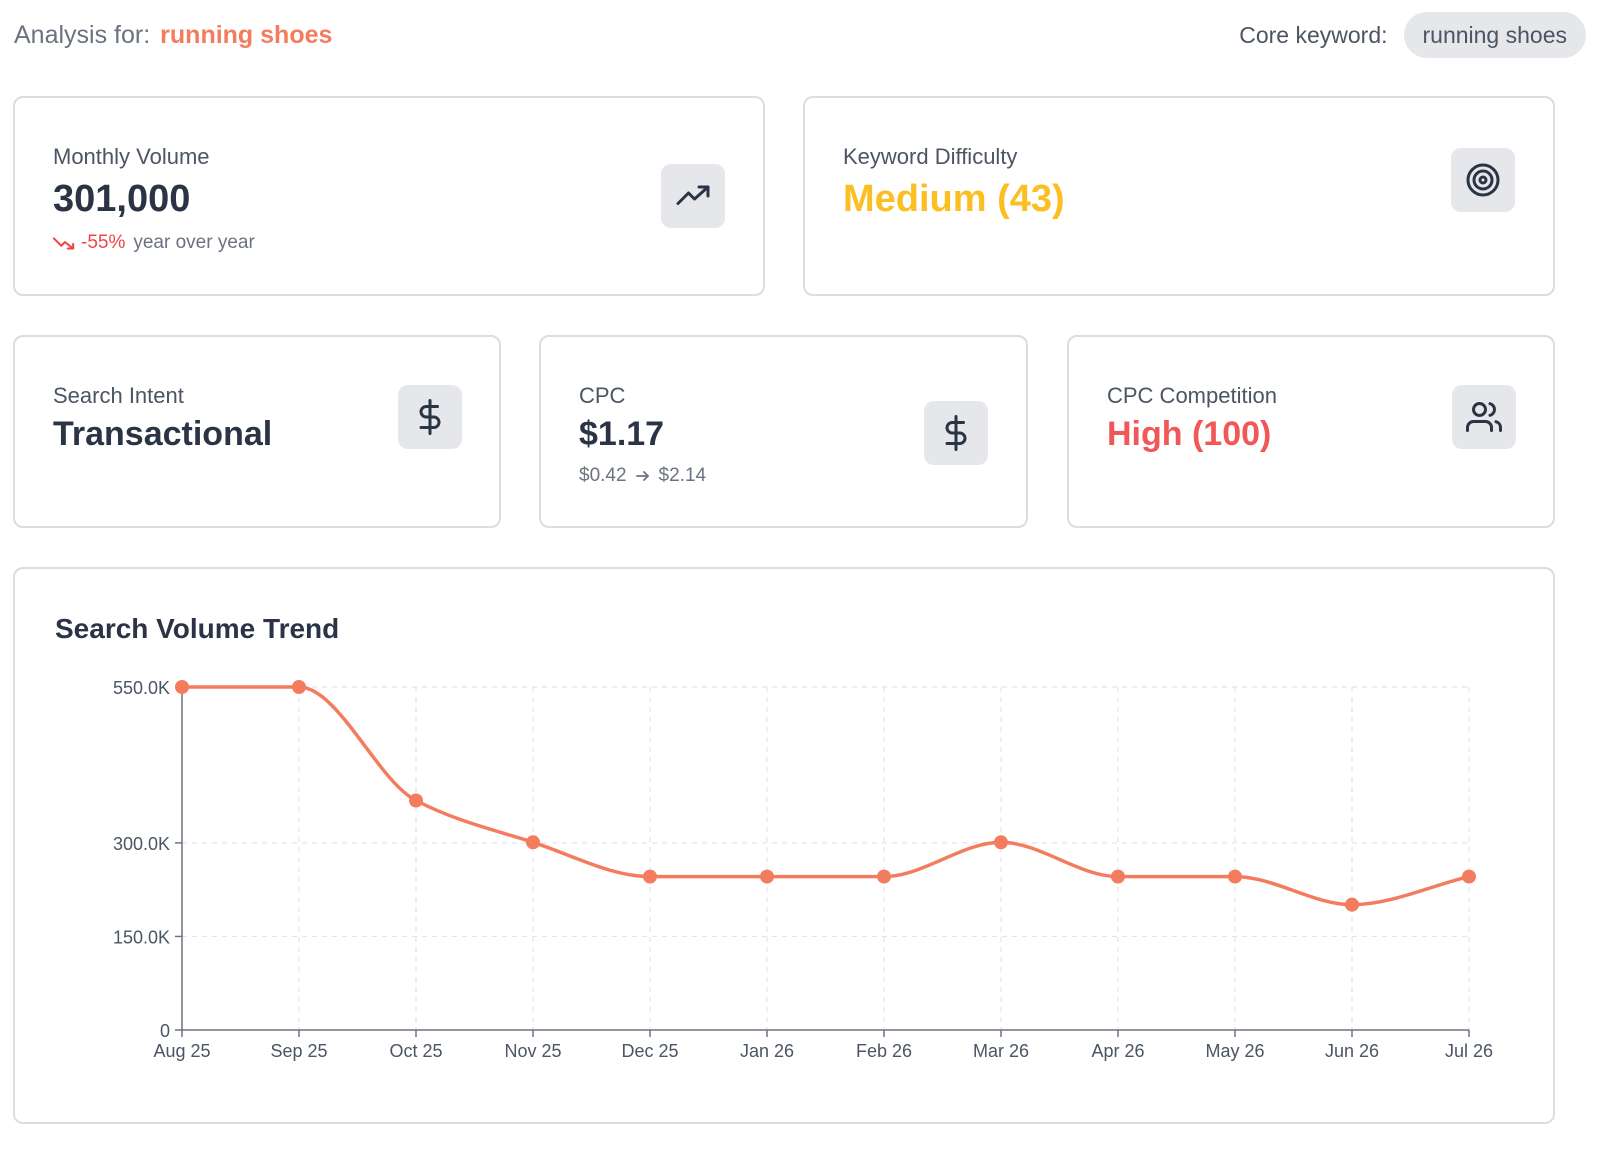 This screenshot has width=1600, height=1161. I want to click on y-tick-label: 300.0K, so click(141, 844).